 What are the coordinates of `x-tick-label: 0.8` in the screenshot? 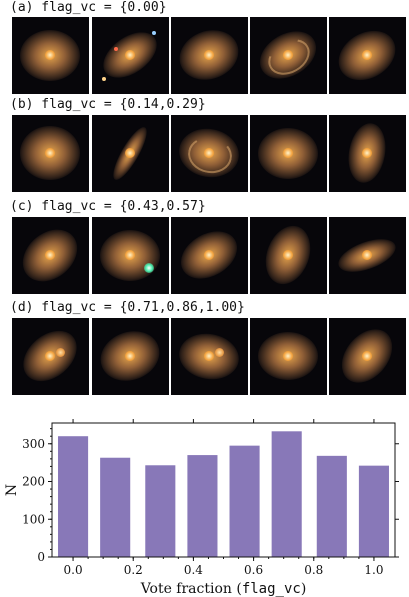 It's located at (313, 570).